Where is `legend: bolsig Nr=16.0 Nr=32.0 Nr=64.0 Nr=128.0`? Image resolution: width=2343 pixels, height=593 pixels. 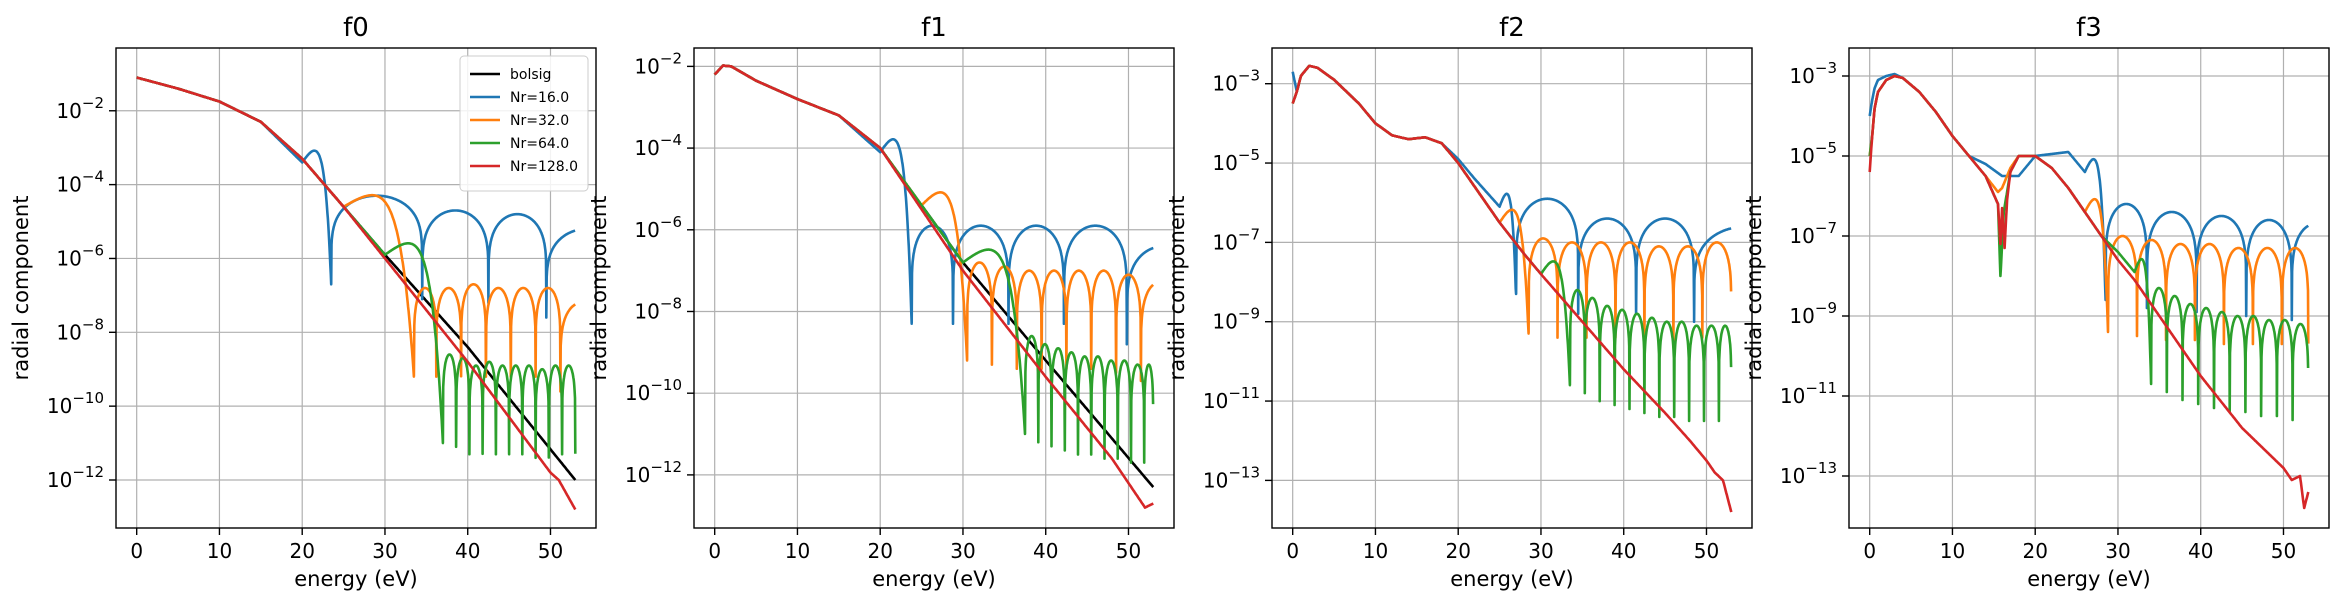
legend: bolsig Nr=16.0 Nr=32.0 Nr=64.0 Nr=128.0 is located at coordinates (524, 123).